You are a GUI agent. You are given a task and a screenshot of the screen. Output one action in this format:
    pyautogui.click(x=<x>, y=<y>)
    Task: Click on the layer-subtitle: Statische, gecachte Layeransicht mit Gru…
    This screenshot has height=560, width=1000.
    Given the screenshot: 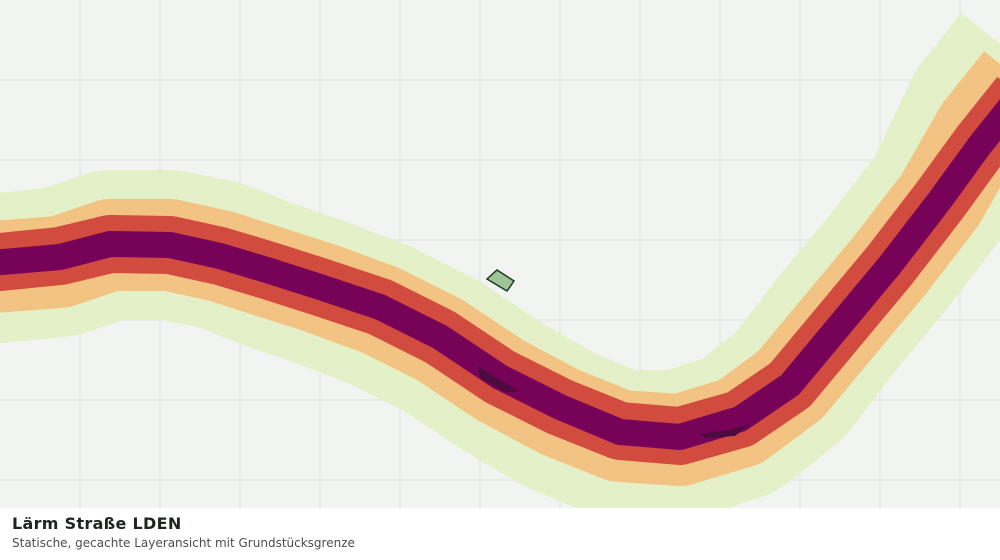 What is the action you would take?
    pyautogui.click(x=183, y=543)
    